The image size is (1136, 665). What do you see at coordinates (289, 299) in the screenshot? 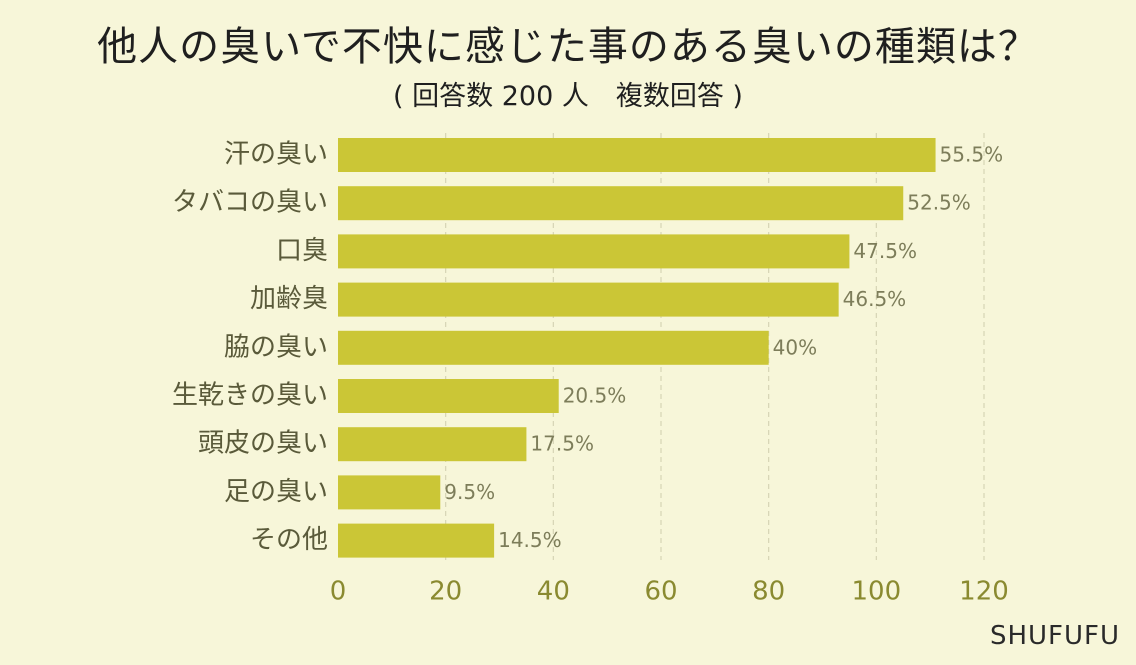
I see `category-label: 加齢臭` at bounding box center [289, 299].